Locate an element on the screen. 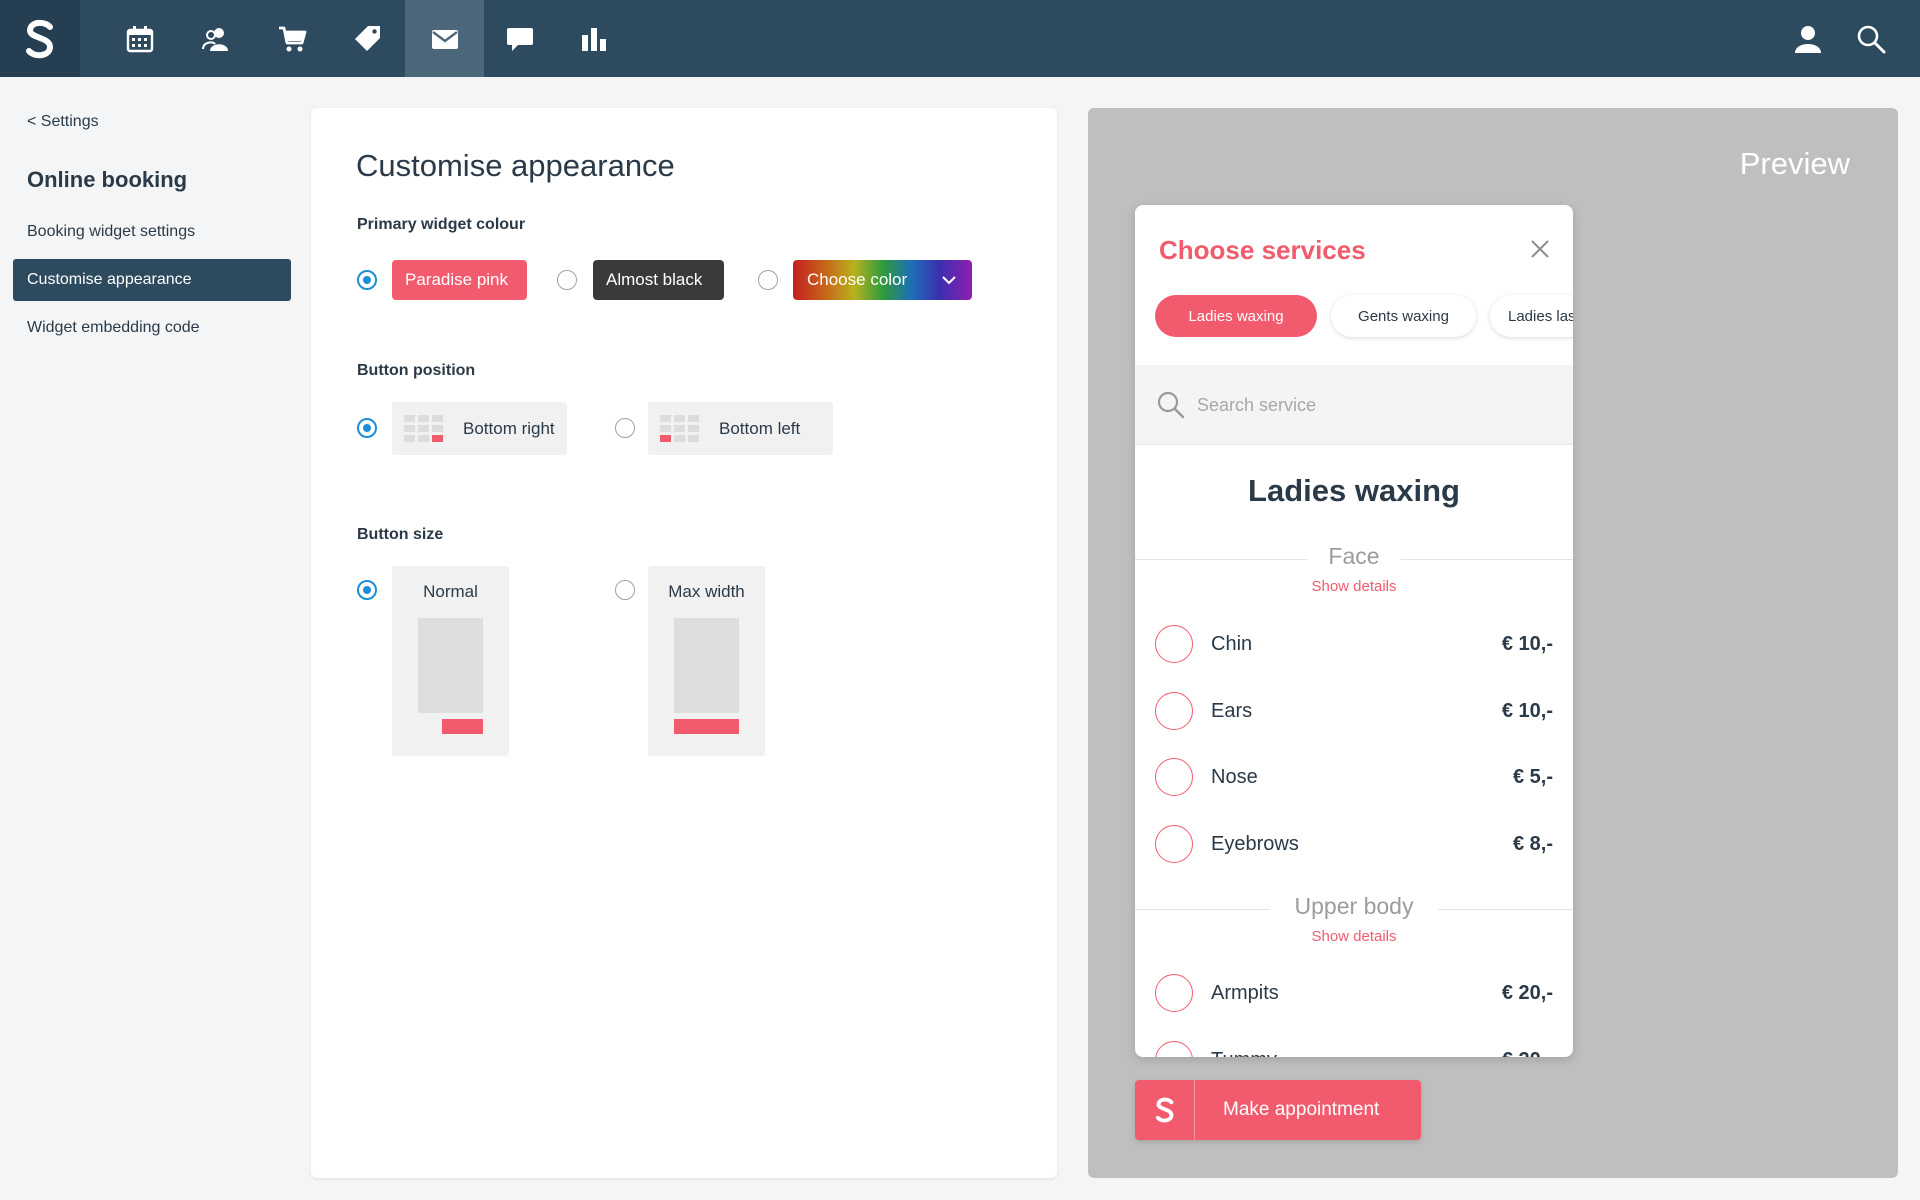 The height and width of the screenshot is (1200, 1920). tab-ladies-laser: Ladies laser is located at coordinates (1531, 316).